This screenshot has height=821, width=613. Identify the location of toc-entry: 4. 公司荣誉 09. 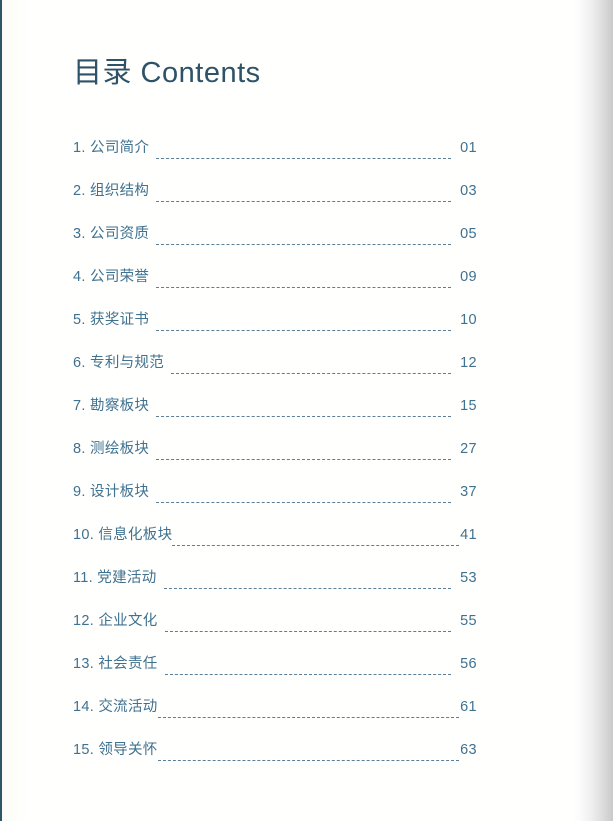
(275, 286).